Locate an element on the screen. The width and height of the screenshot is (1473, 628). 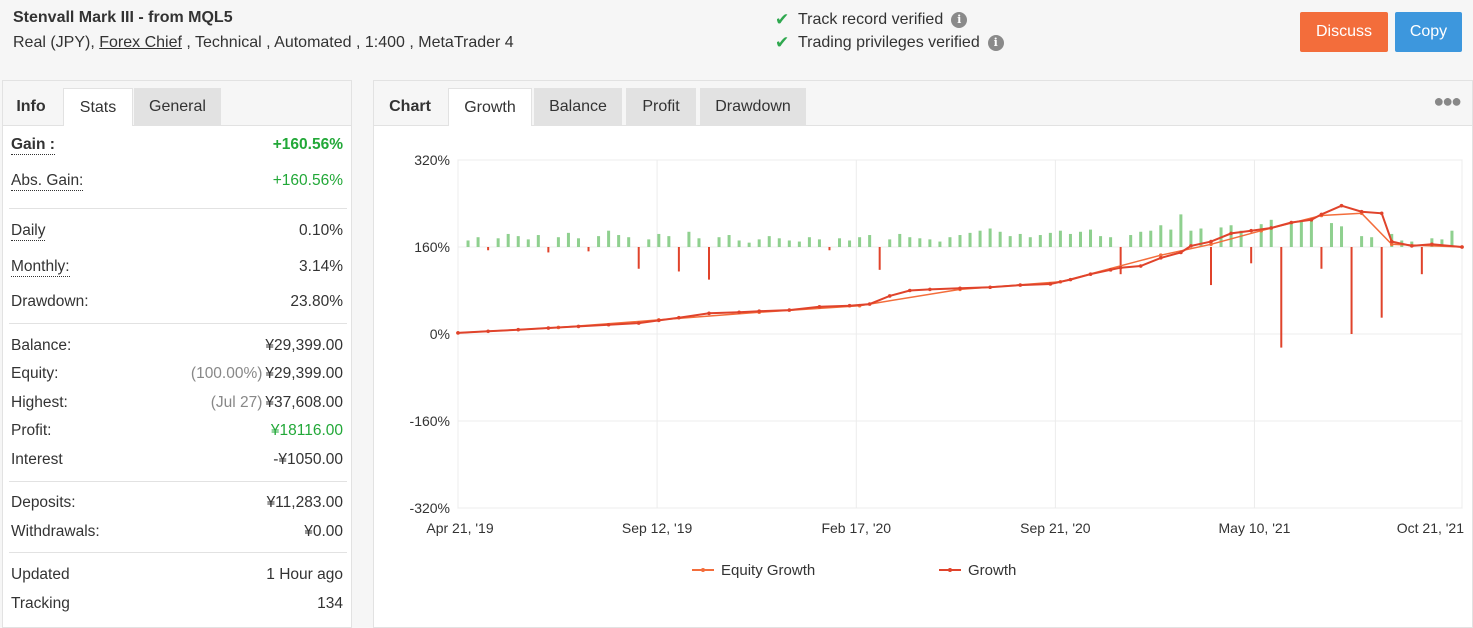
equity-percent: (100.00%) is located at coordinates (226, 373).